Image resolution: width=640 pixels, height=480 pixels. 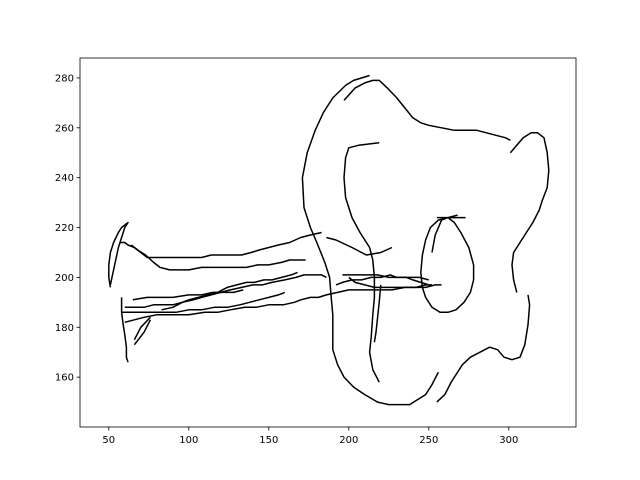 I want to click on y-tick-label: 260, so click(x=64, y=128).